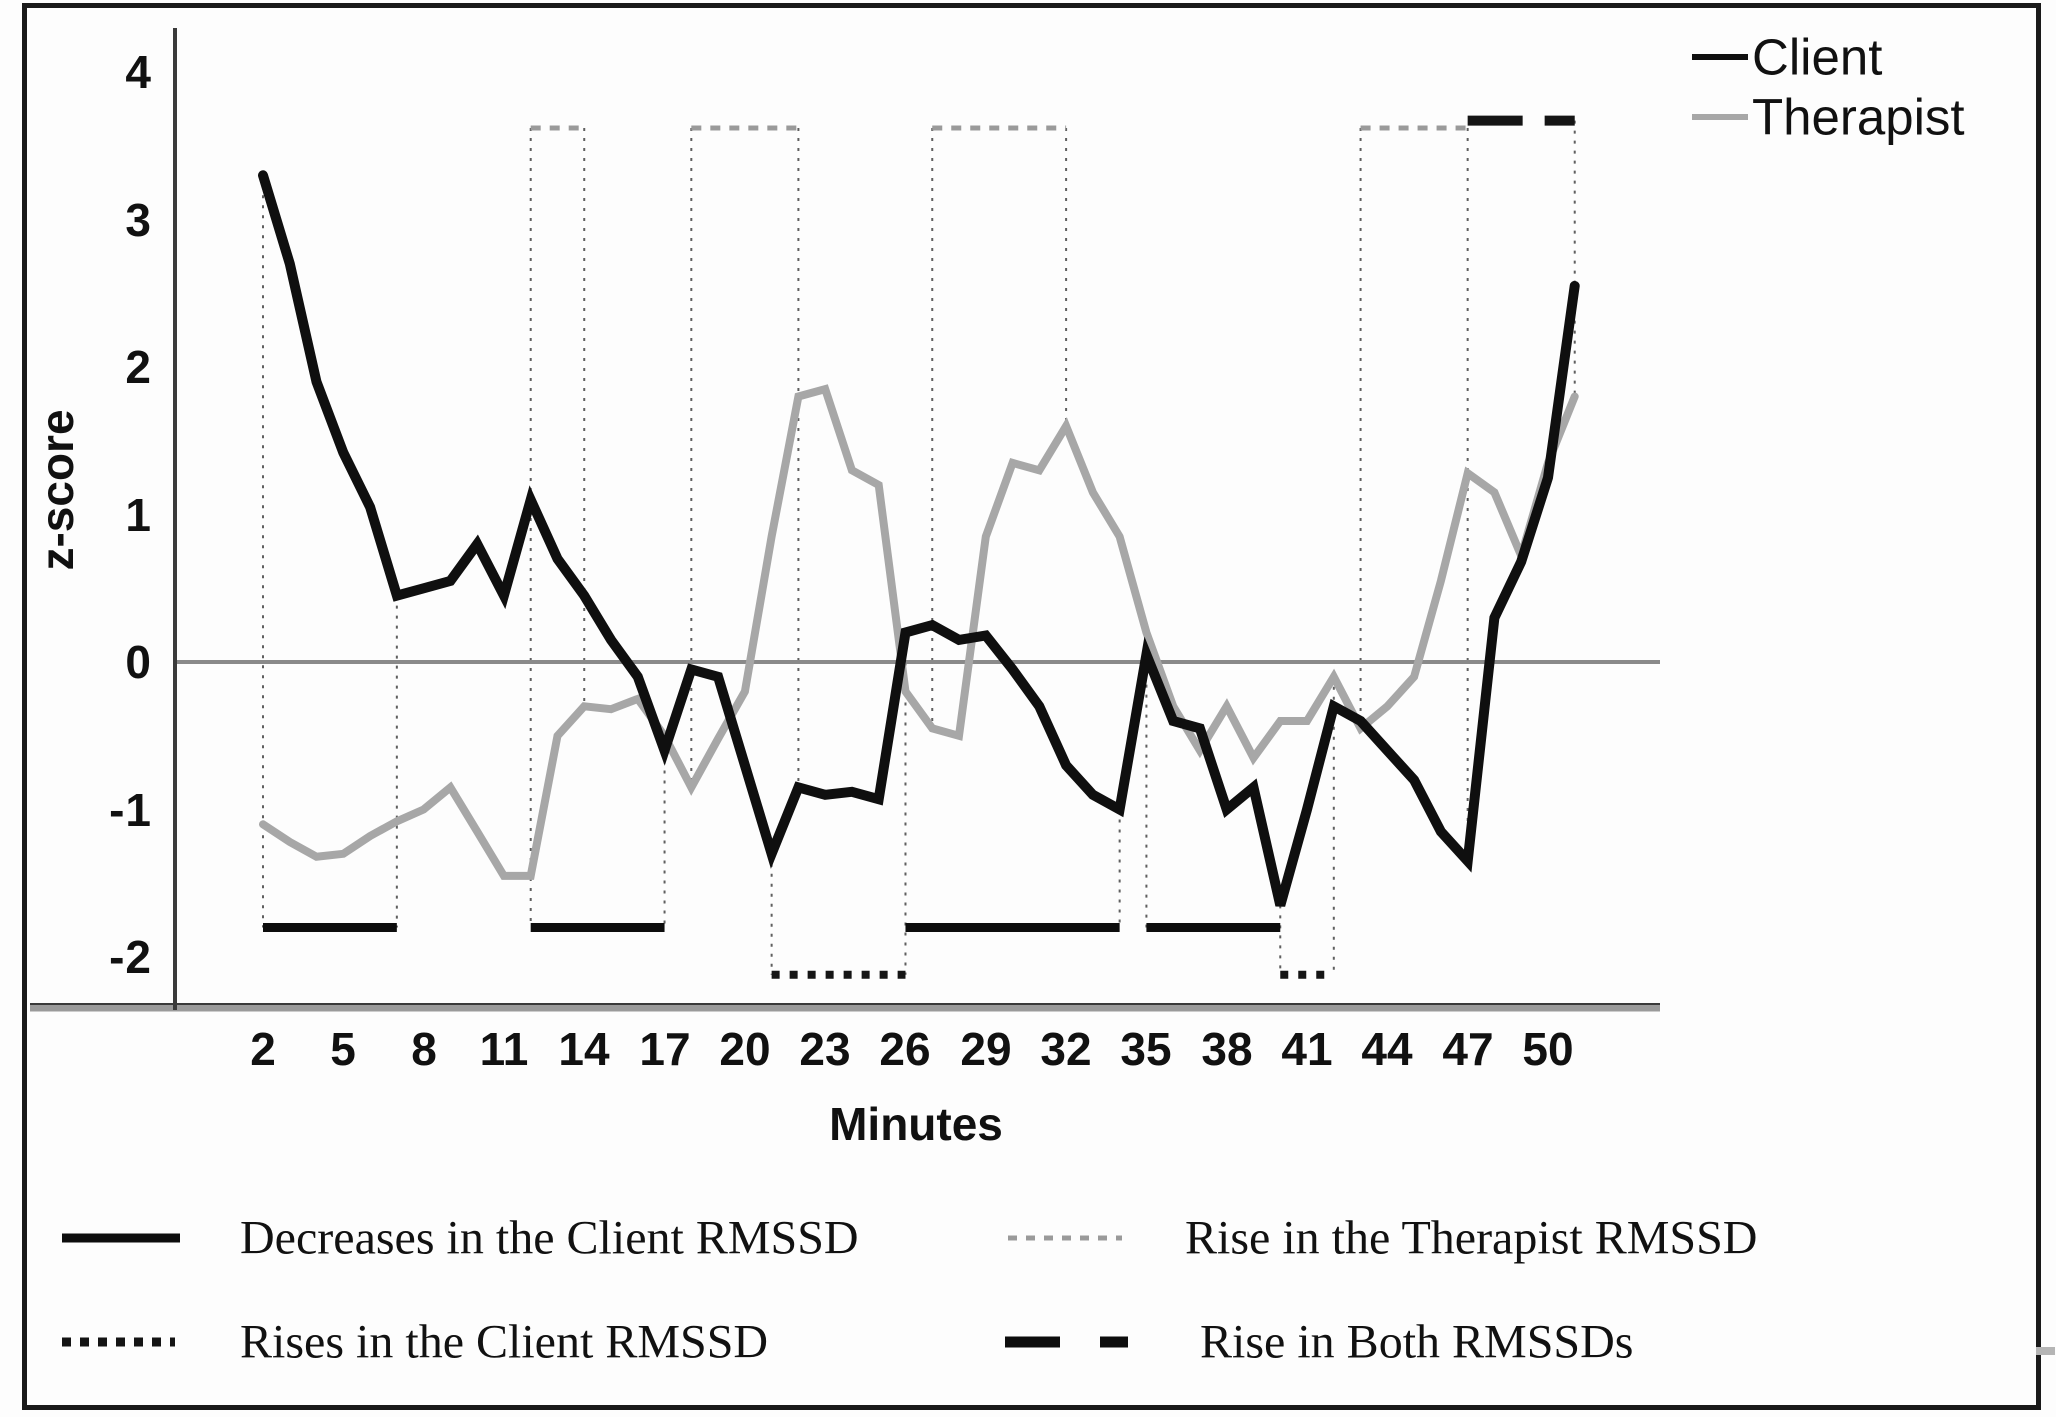 This screenshot has height=1417, width=2056. What do you see at coordinates (1417, 1342) in the screenshot?
I see `legend-label-dashed-black: Rise in Both RMSSDs` at bounding box center [1417, 1342].